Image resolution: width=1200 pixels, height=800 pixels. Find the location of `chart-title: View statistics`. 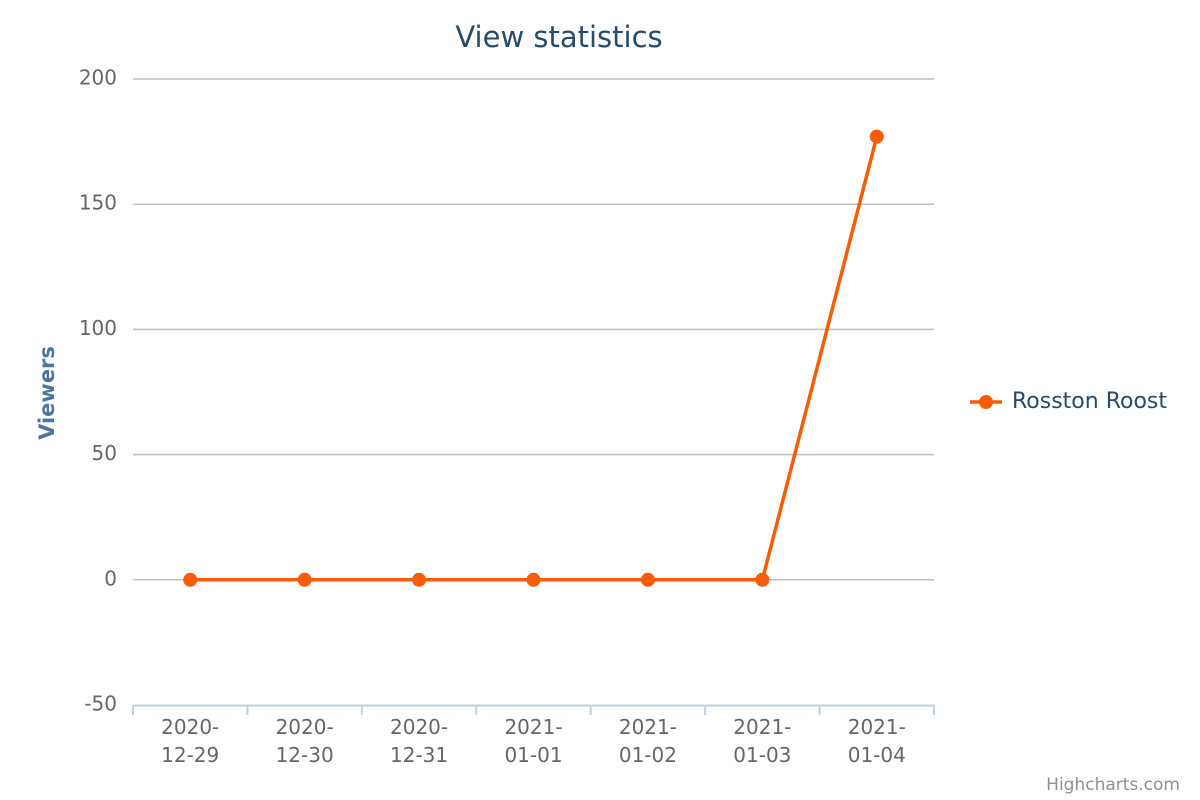

chart-title: View statistics is located at coordinates (558, 37).